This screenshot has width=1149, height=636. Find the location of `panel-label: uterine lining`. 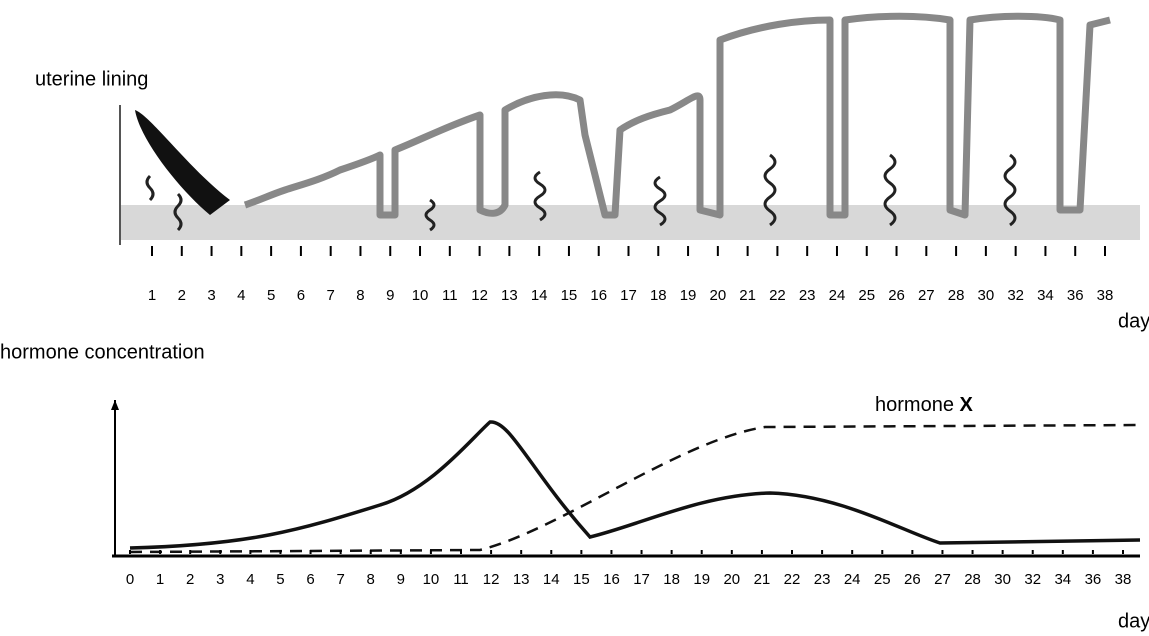

panel-label: uterine lining is located at coordinates (91, 79).